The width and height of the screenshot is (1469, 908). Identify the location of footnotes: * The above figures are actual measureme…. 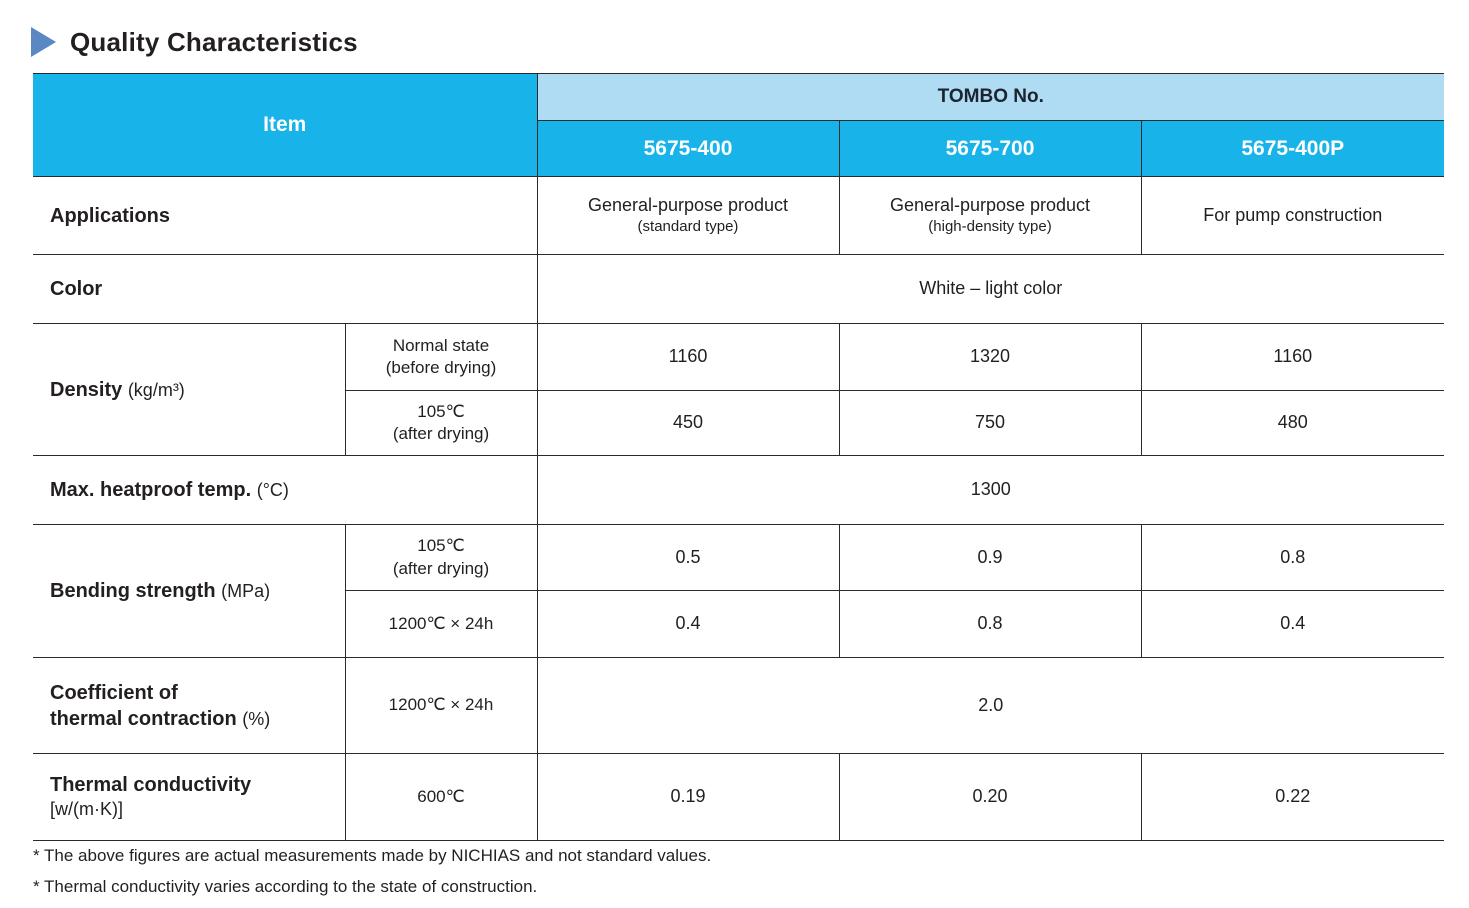
(372, 871).